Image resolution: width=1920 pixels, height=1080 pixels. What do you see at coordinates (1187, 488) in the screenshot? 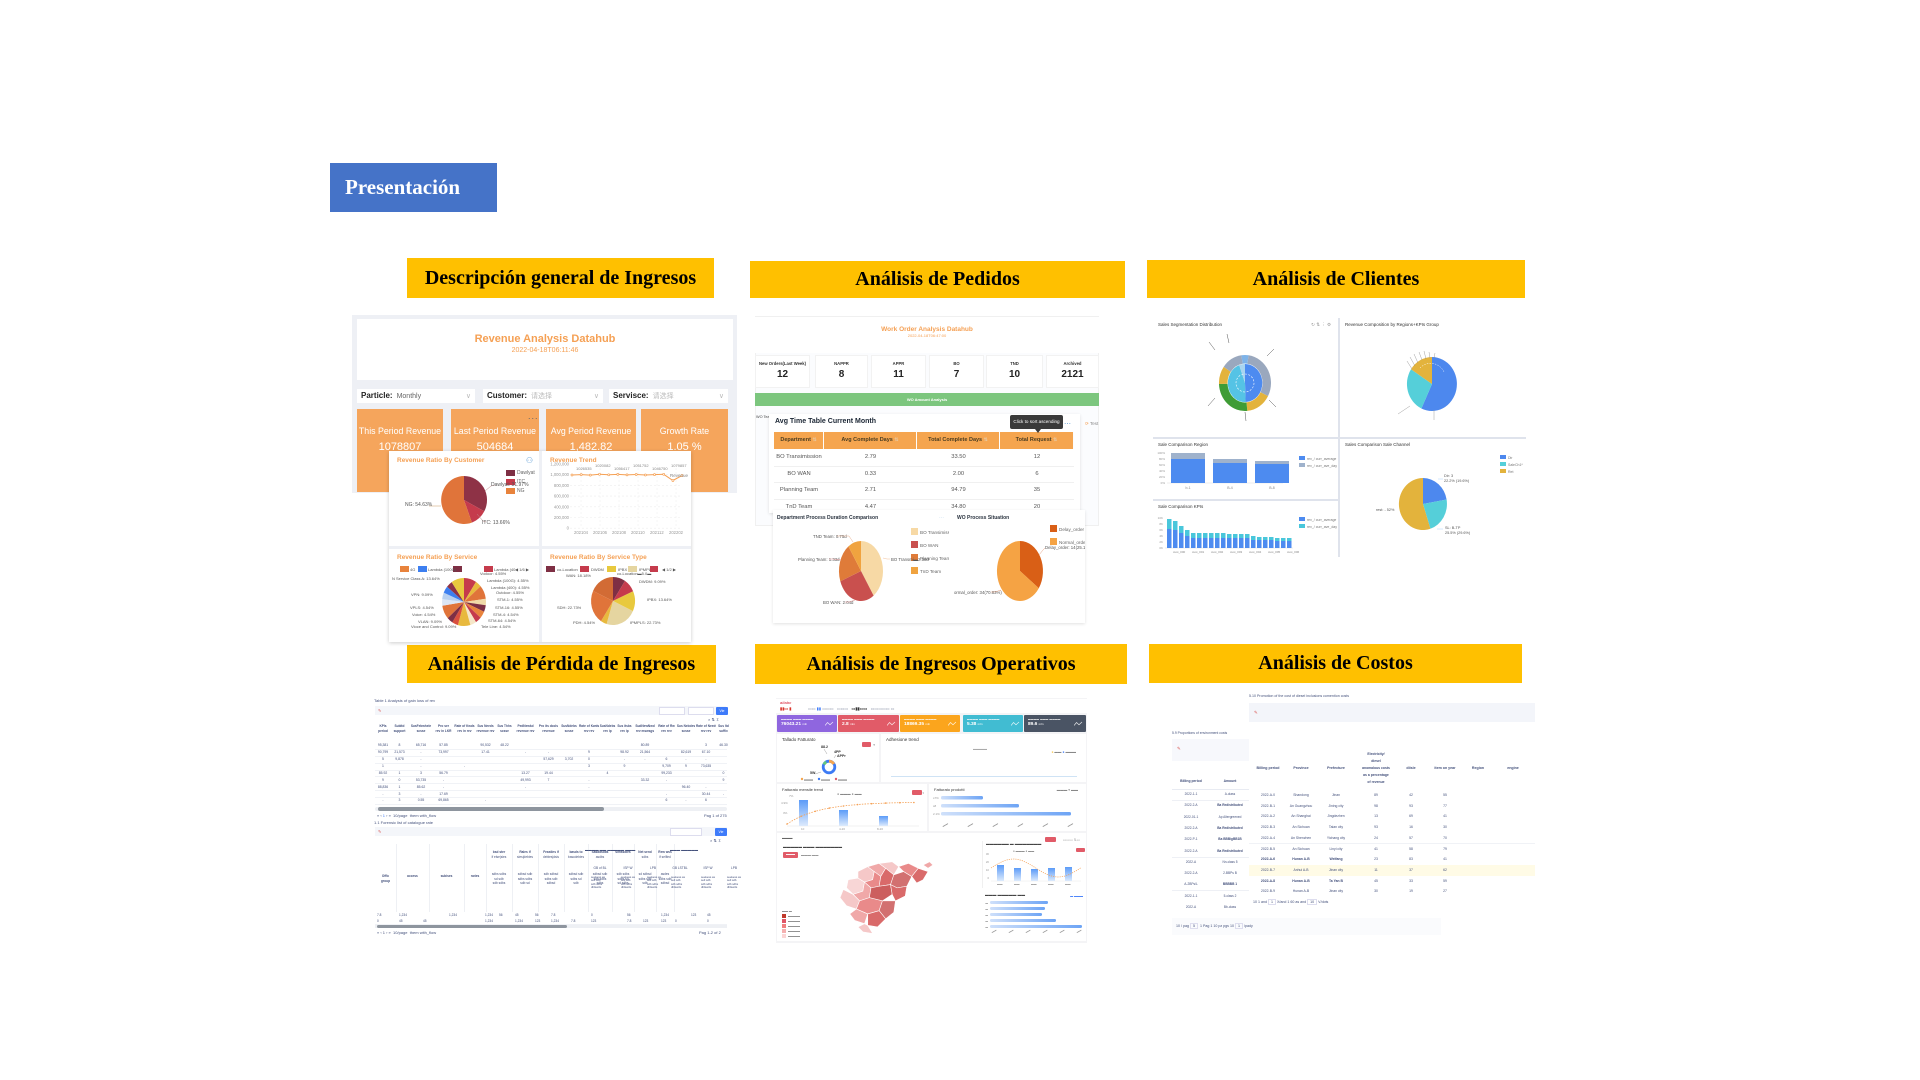
I see `svg-text: b-1` at bounding box center [1187, 488].